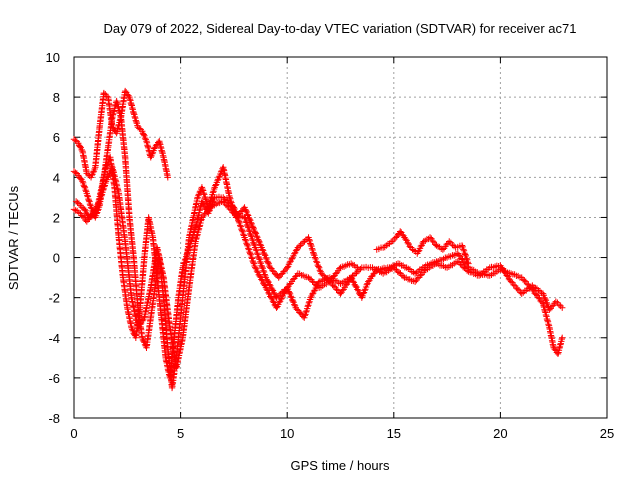  I want to click on x-tick-label: 25, so click(607, 433).